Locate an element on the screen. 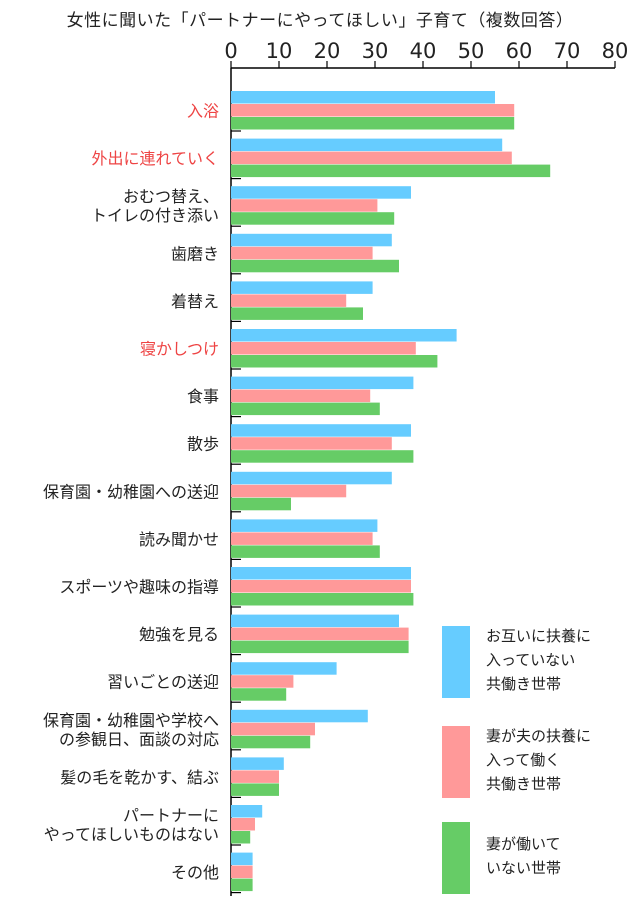 The width and height of the screenshot is (640, 900). x-tick-label-30: 30 is located at coordinates (375, 51).